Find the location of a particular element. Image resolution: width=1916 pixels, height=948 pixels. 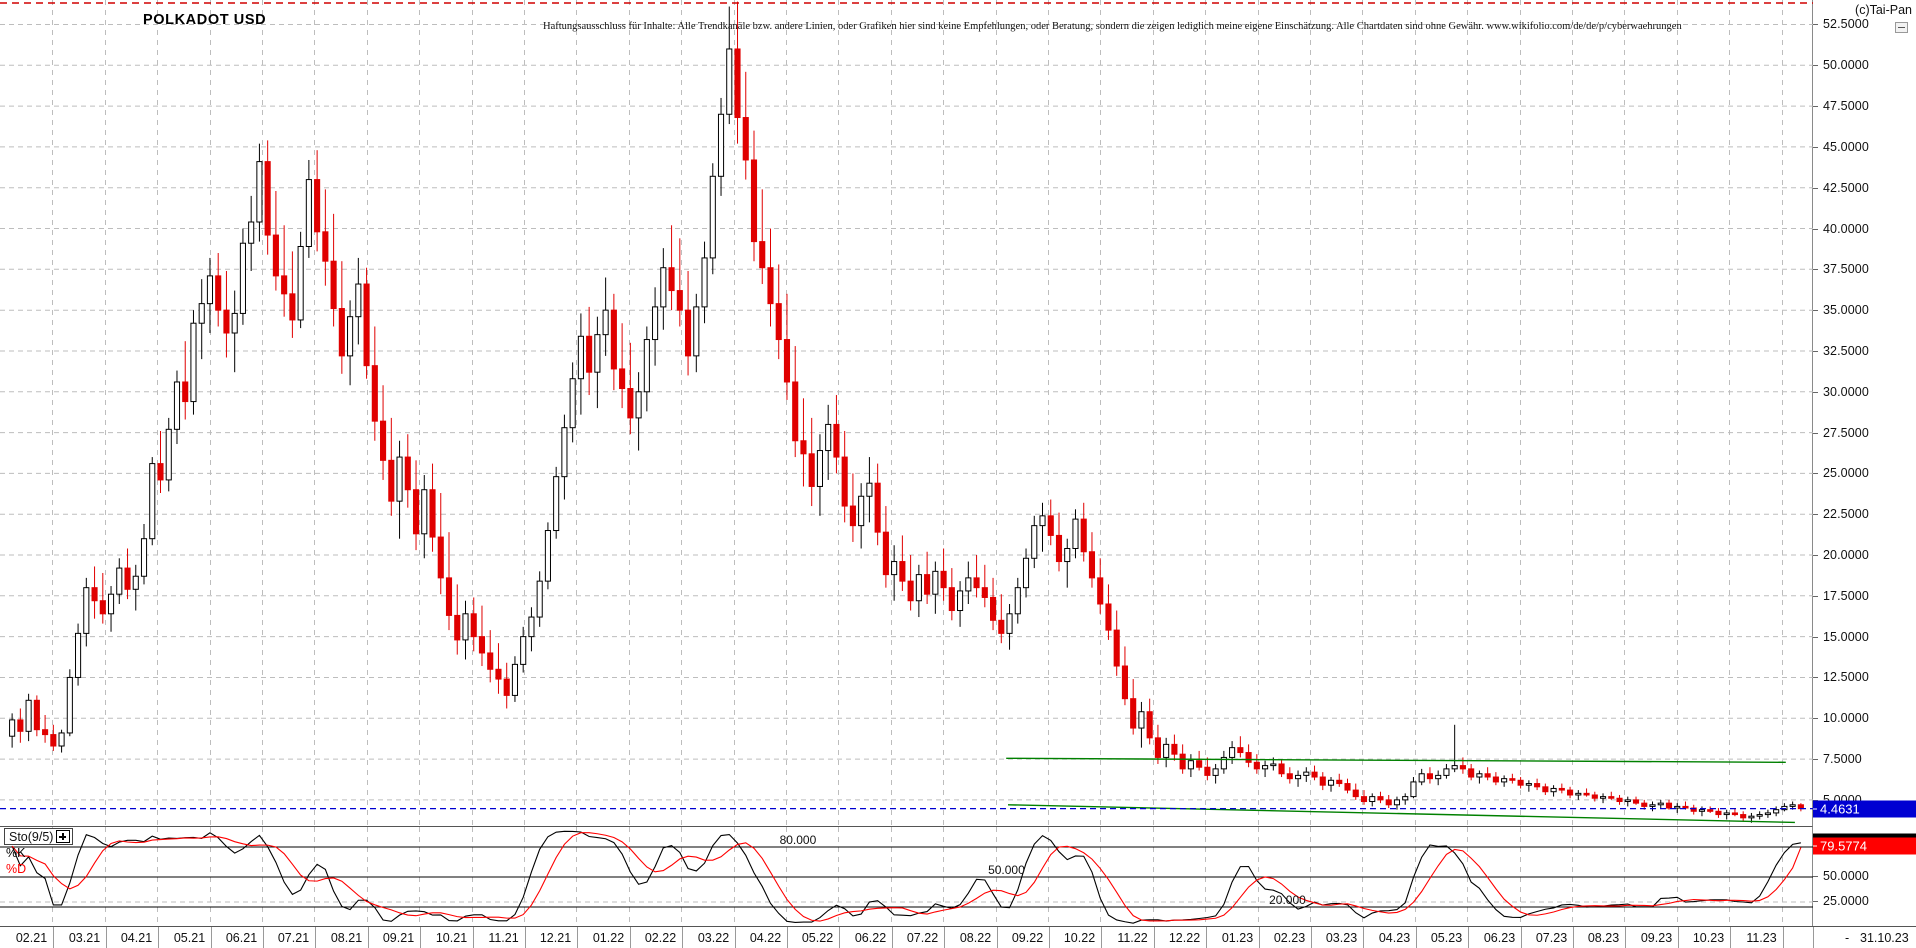

date-axis-label: 08.23 is located at coordinates (1603, 938).